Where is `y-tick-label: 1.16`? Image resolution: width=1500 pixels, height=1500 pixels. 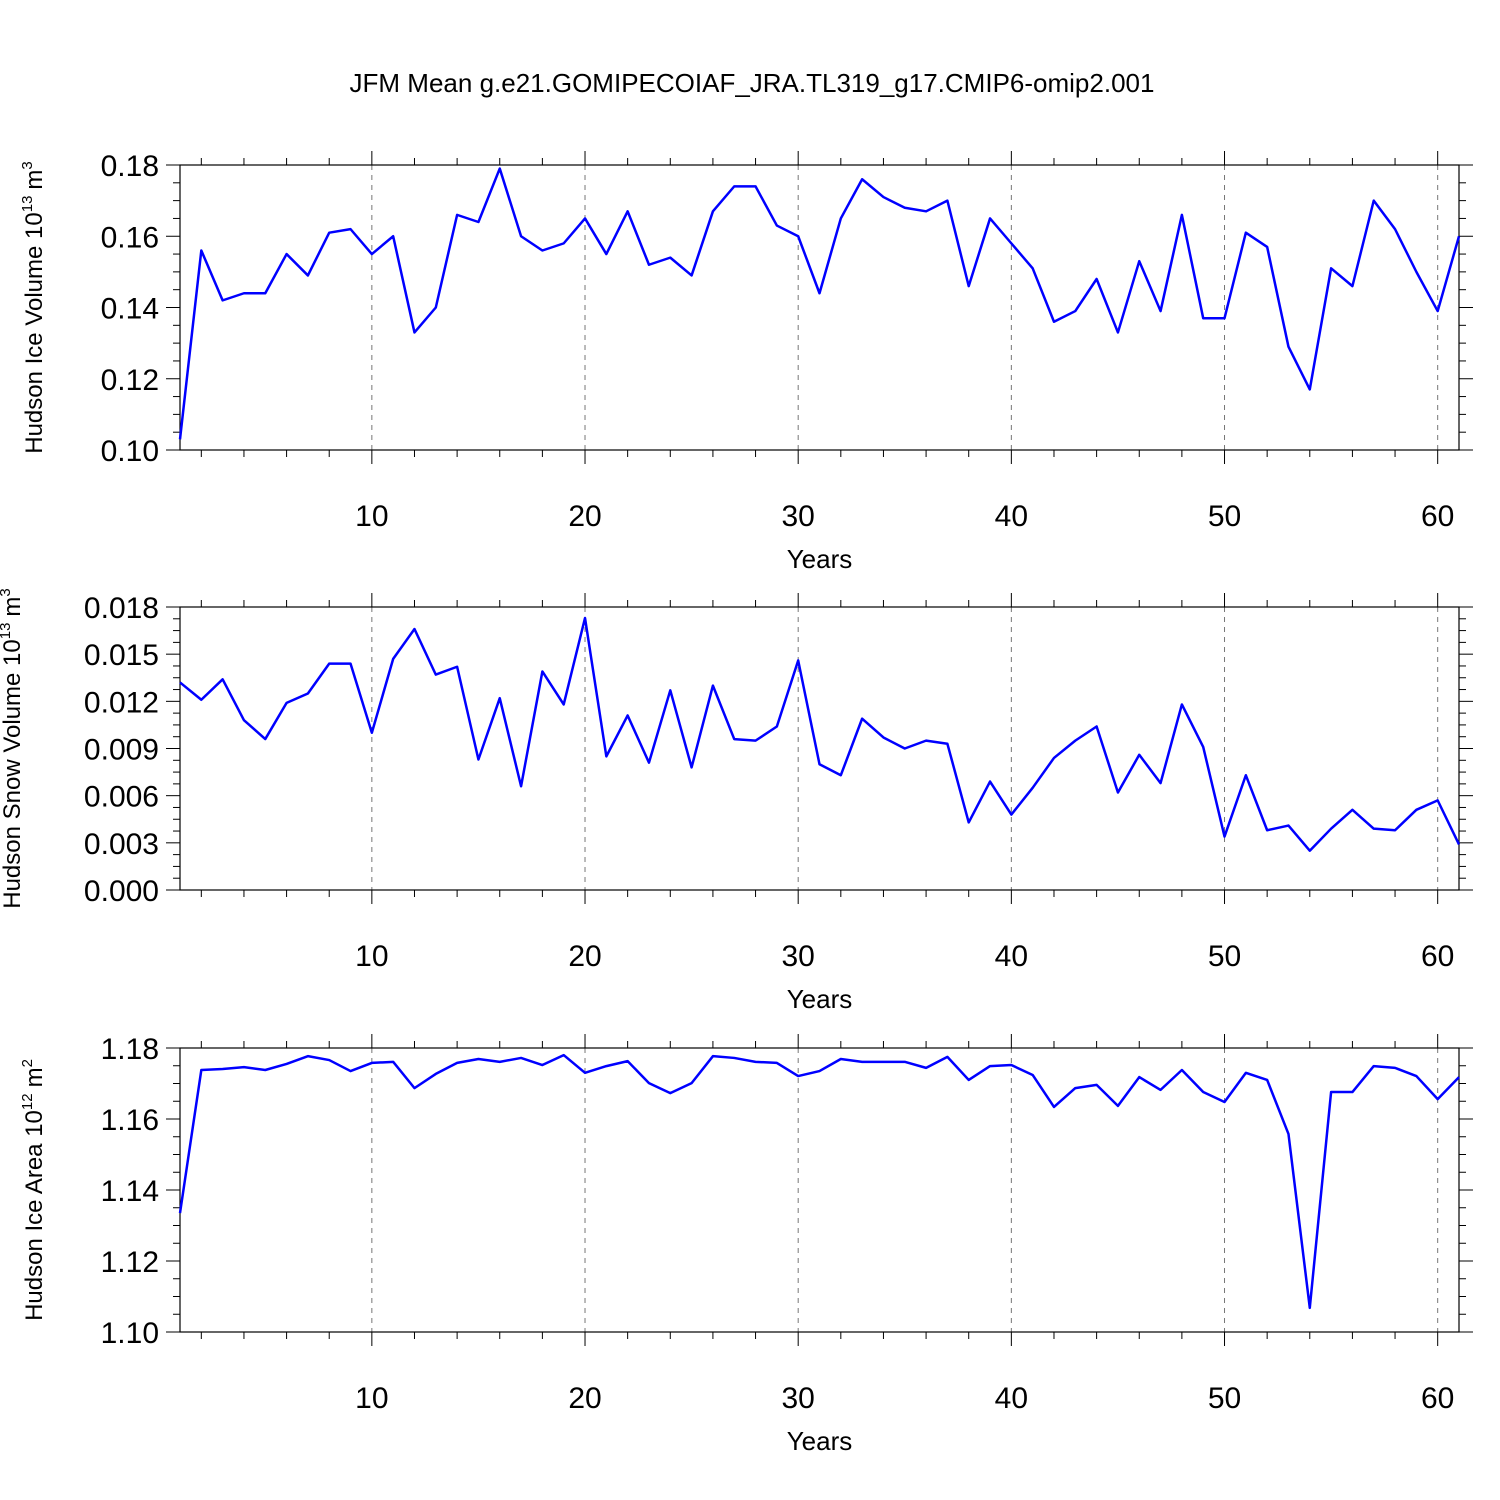
y-tick-label: 1.16 is located at coordinates (130, 1120).